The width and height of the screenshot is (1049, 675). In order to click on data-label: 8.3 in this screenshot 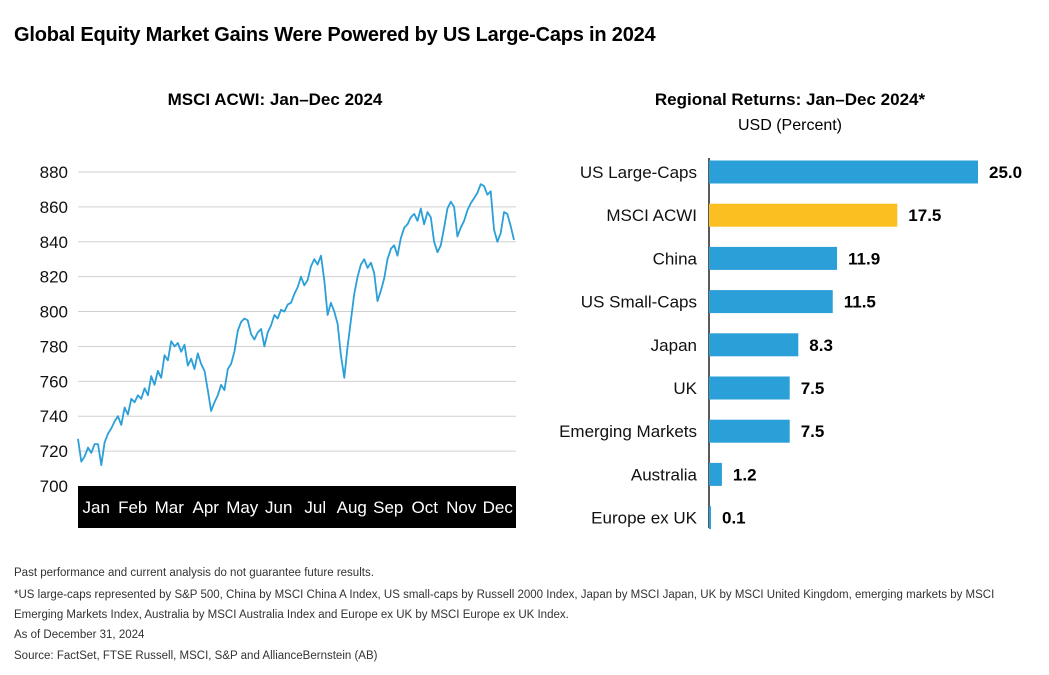, I will do `click(821, 345)`.